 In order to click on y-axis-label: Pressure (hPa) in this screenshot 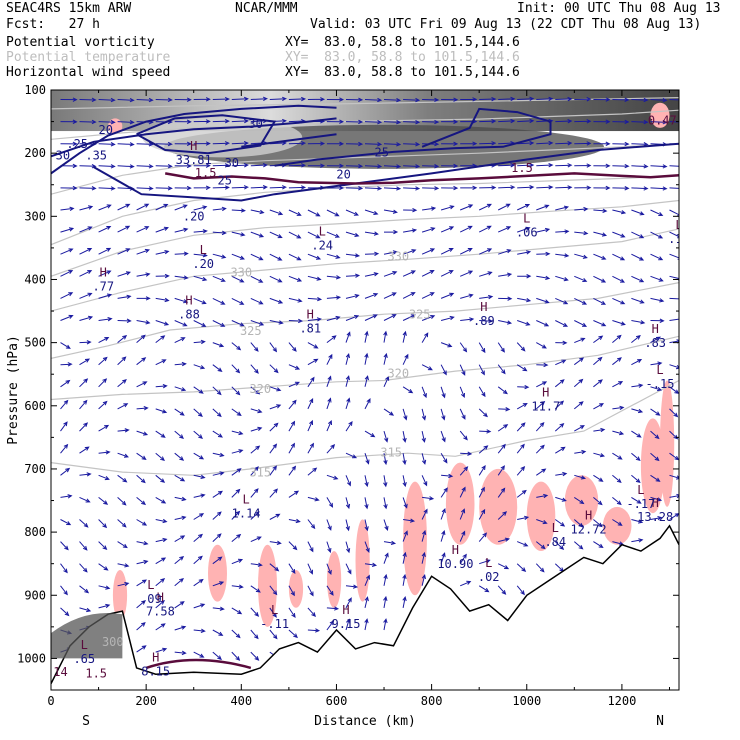, I will do `click(13, 390)`.